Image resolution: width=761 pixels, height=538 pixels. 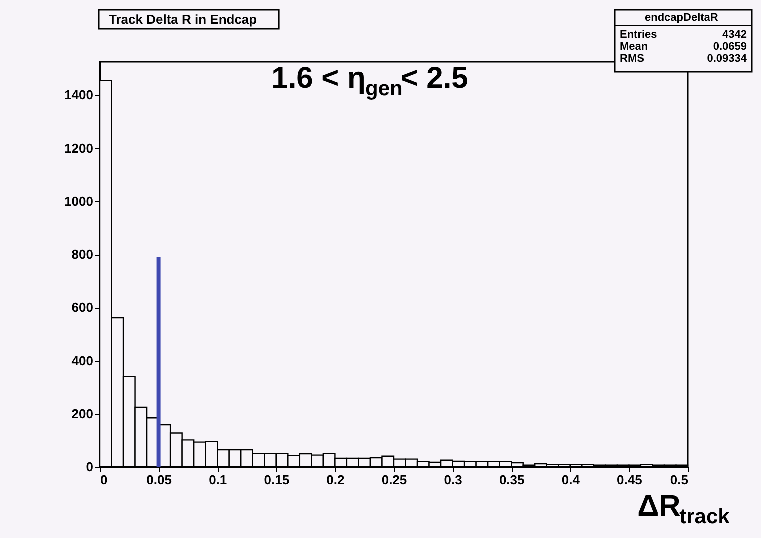 What do you see at coordinates (681, 18) in the screenshot?
I see `text: endcapDeltaR` at bounding box center [681, 18].